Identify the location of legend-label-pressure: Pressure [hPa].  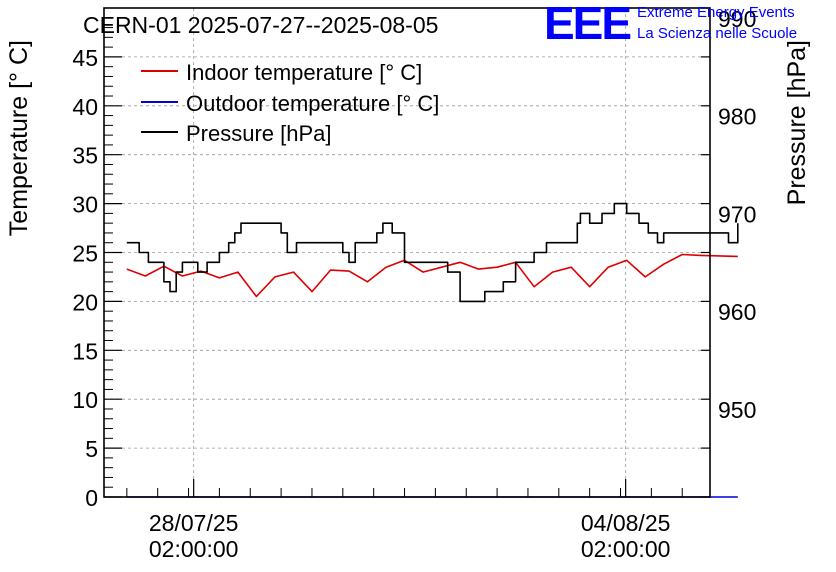
(259, 133).